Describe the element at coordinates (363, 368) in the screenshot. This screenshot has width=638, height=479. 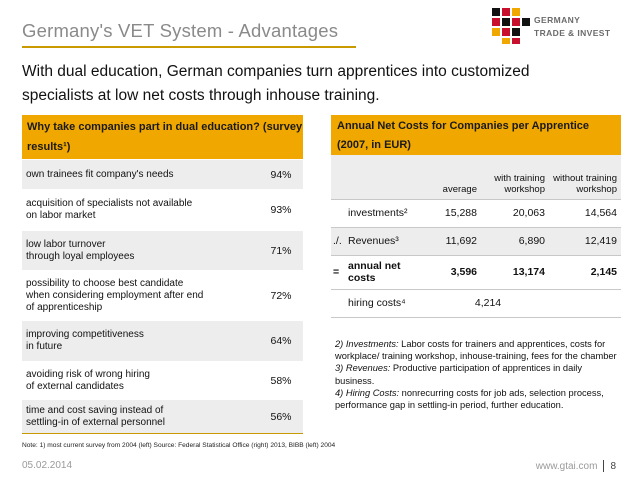
I see `explanation-term: 3) Revenues:` at that location.